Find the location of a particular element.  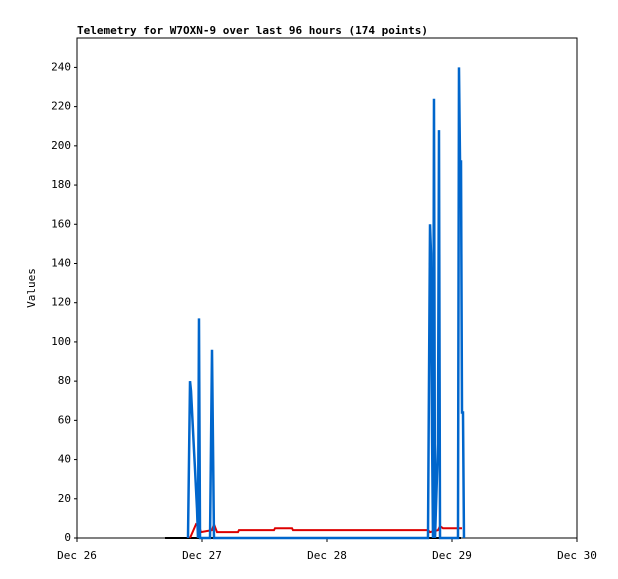

y-tick-label: 0 is located at coordinates (67, 537).